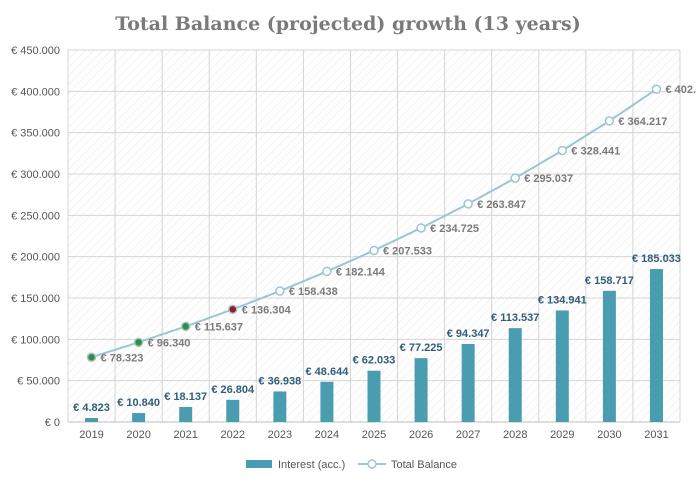 This screenshot has width=696, height=484. Describe the element at coordinates (91, 408) in the screenshot. I see `bar-data-label: € 4.823` at that location.